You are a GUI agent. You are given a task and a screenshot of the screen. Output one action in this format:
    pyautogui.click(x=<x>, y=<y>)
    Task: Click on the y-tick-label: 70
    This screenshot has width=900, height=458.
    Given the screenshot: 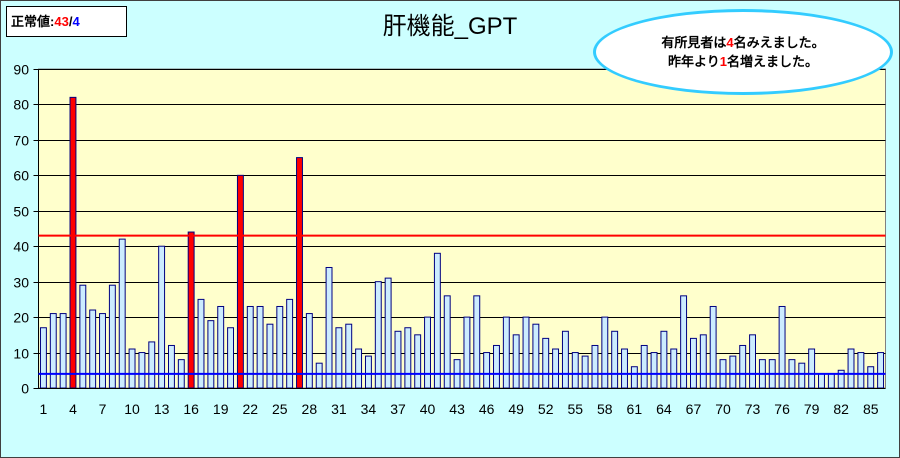 What is the action you would take?
    pyautogui.click(x=21, y=141)
    